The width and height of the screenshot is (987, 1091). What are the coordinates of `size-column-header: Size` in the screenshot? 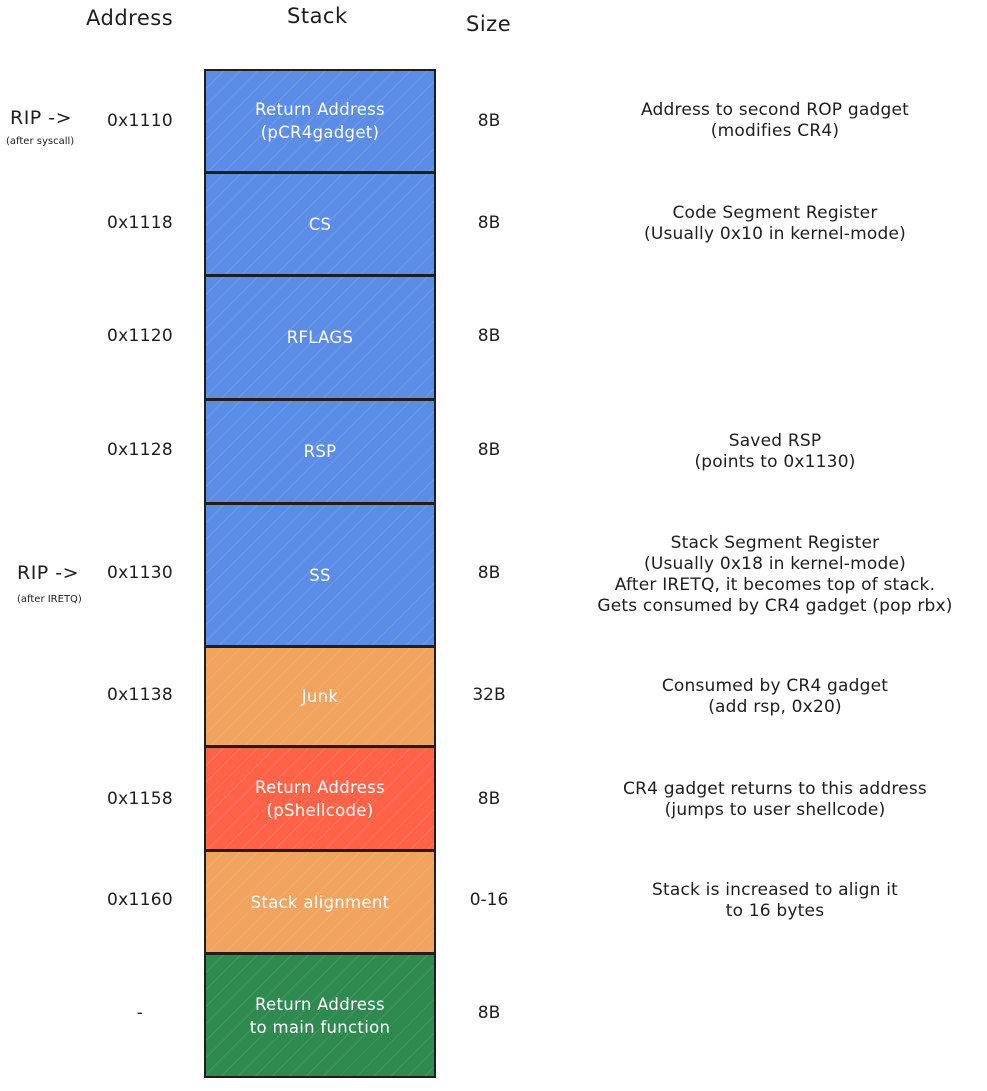 It's located at (489, 24).